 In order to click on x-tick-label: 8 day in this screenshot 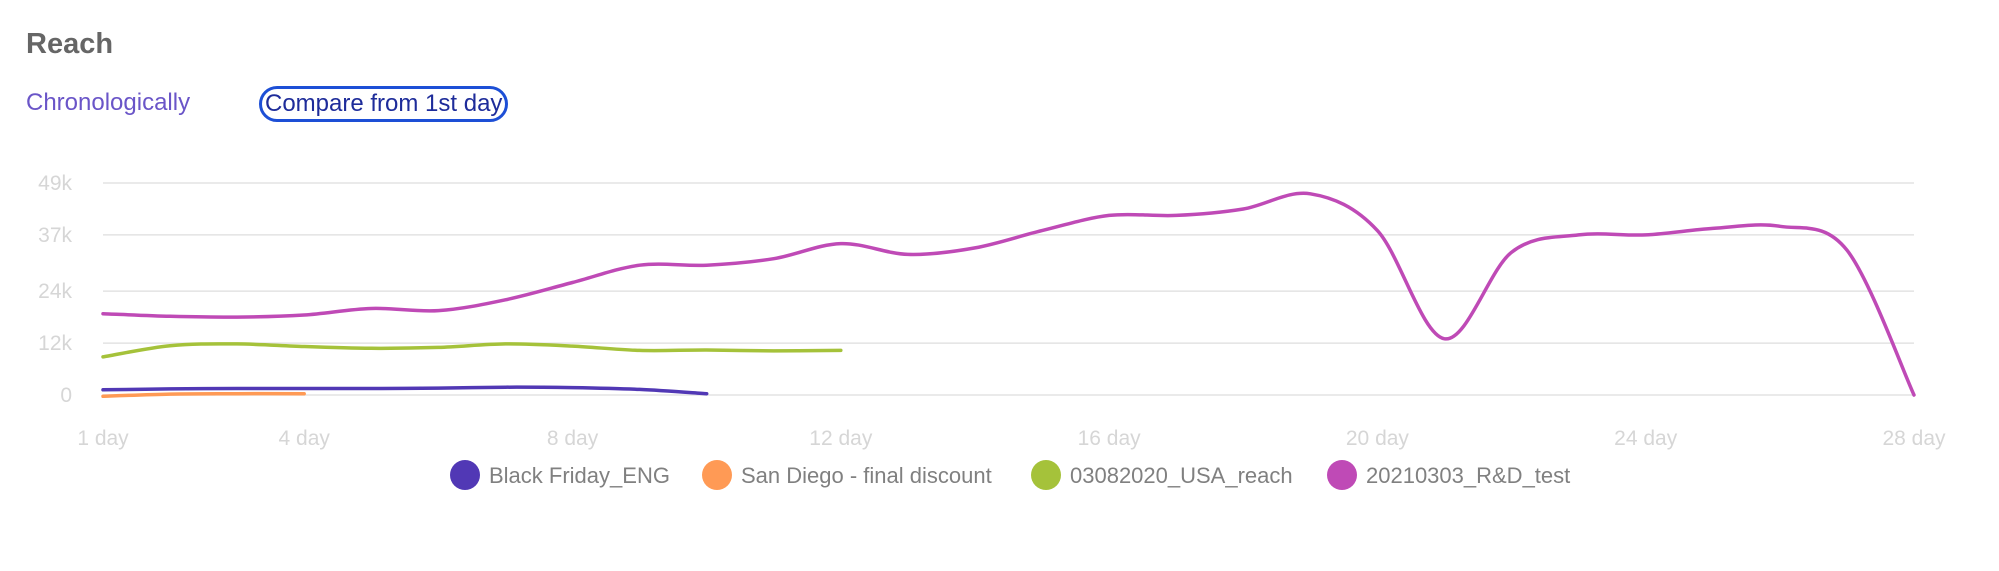, I will do `click(573, 438)`.